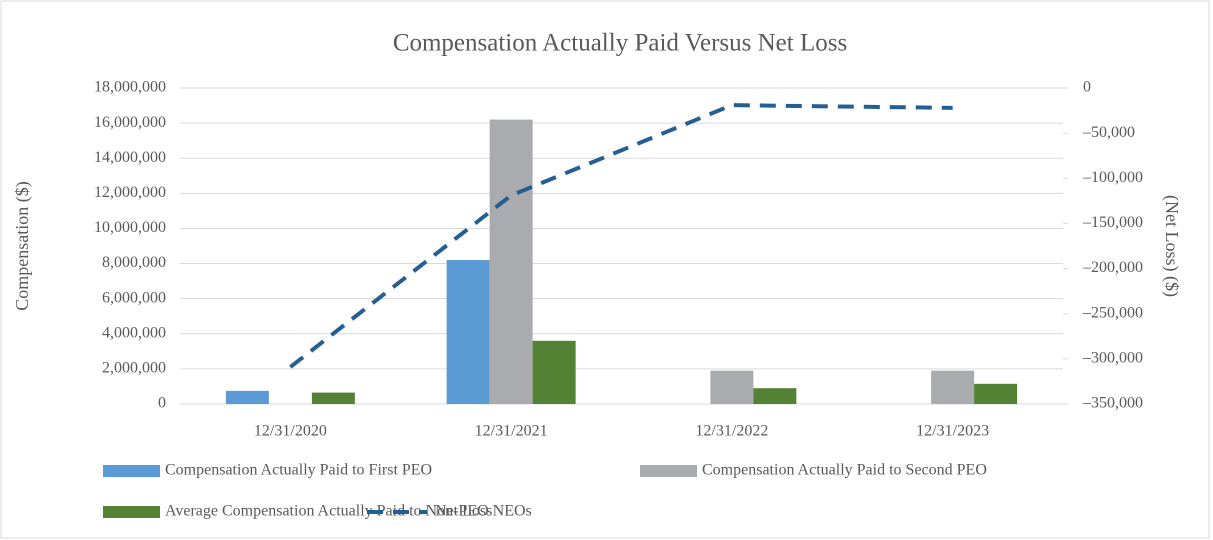  I want to click on y-tick-label: 18,000,000, so click(130, 87).